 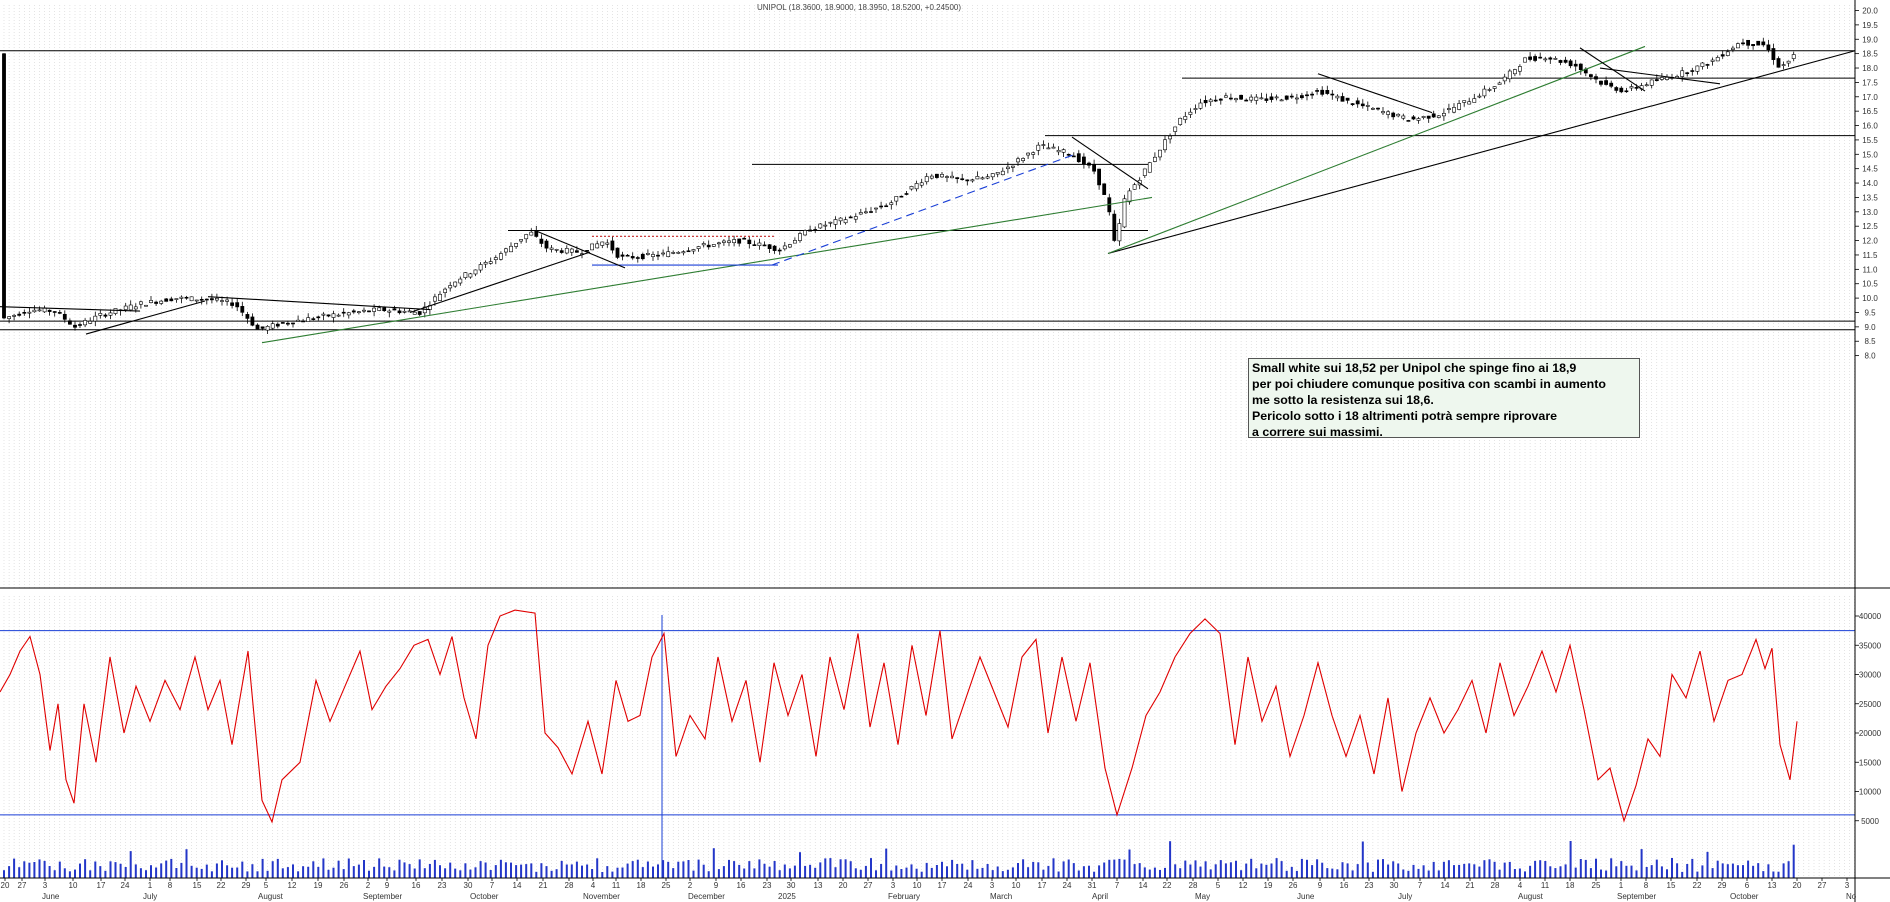 What do you see at coordinates (221, 885) in the screenshot?
I see `day-label: 22` at bounding box center [221, 885].